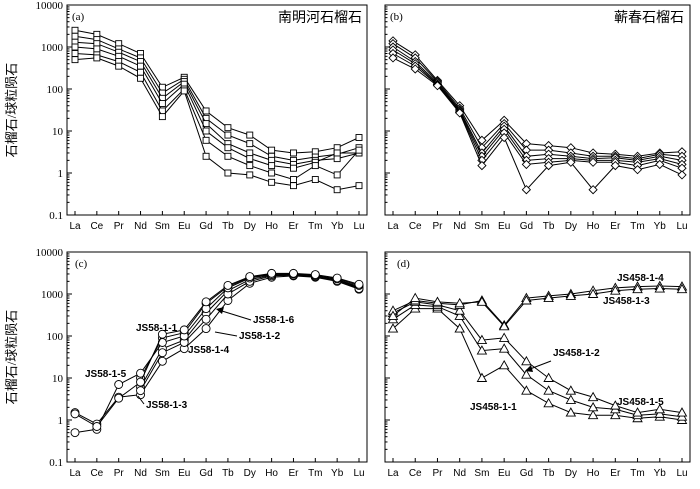  Describe the element at coordinates (359, 186) in the screenshot. I see `point-s6-lu` at that location.